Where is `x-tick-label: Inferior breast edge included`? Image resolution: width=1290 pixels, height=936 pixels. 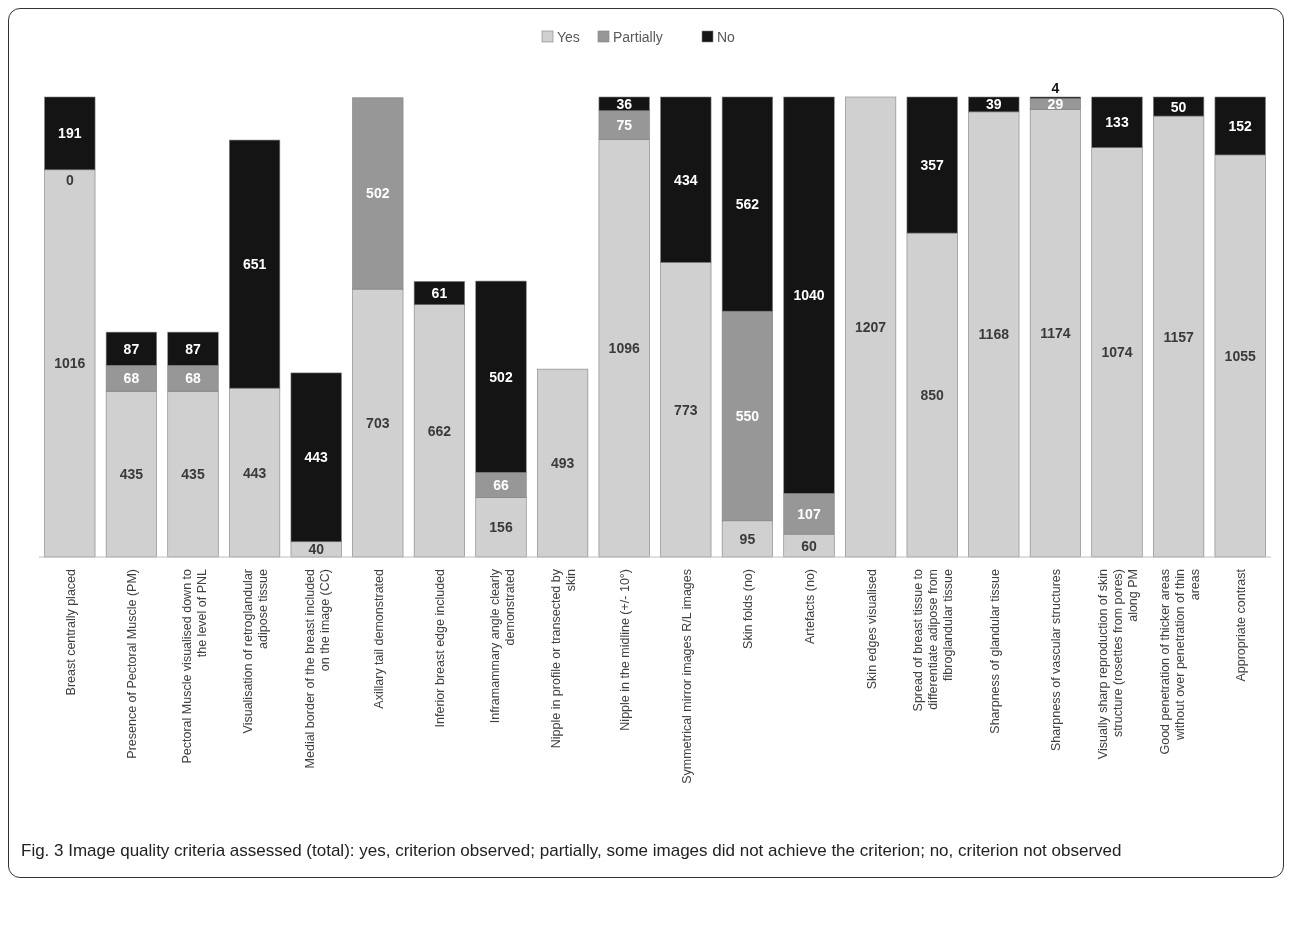
x-tick-label: Inferior breast edge included is located at coordinates (440, 648).